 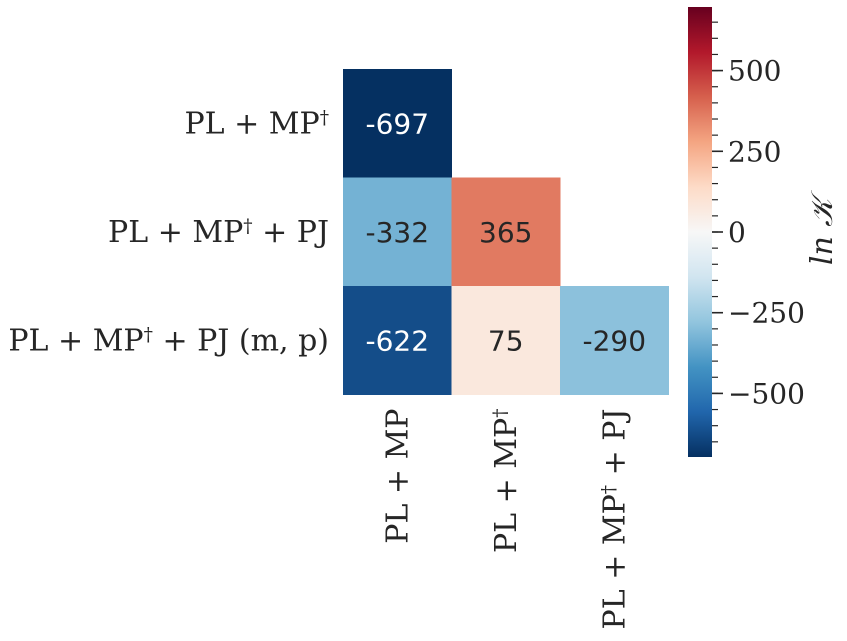 What do you see at coordinates (700, 232) in the screenshot?
I see `colorbar-gradient` at bounding box center [700, 232].